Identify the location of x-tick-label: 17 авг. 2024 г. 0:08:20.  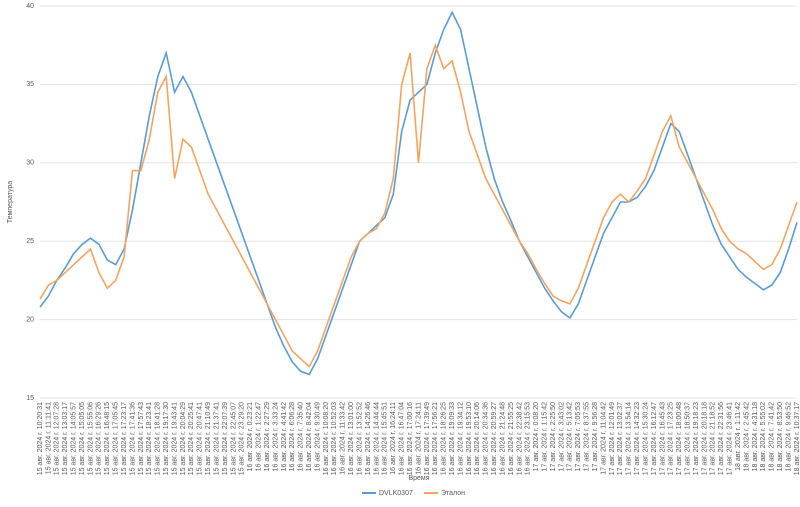
(536, 436).